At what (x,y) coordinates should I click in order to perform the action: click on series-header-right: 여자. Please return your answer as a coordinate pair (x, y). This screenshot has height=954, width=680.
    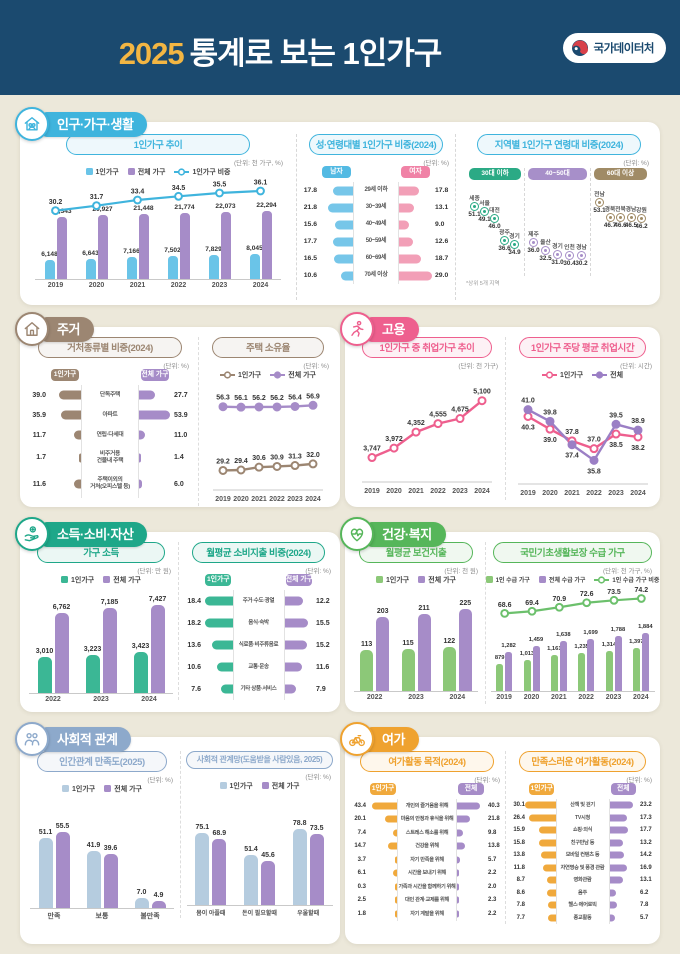
    Looking at the image, I should click on (415, 172).